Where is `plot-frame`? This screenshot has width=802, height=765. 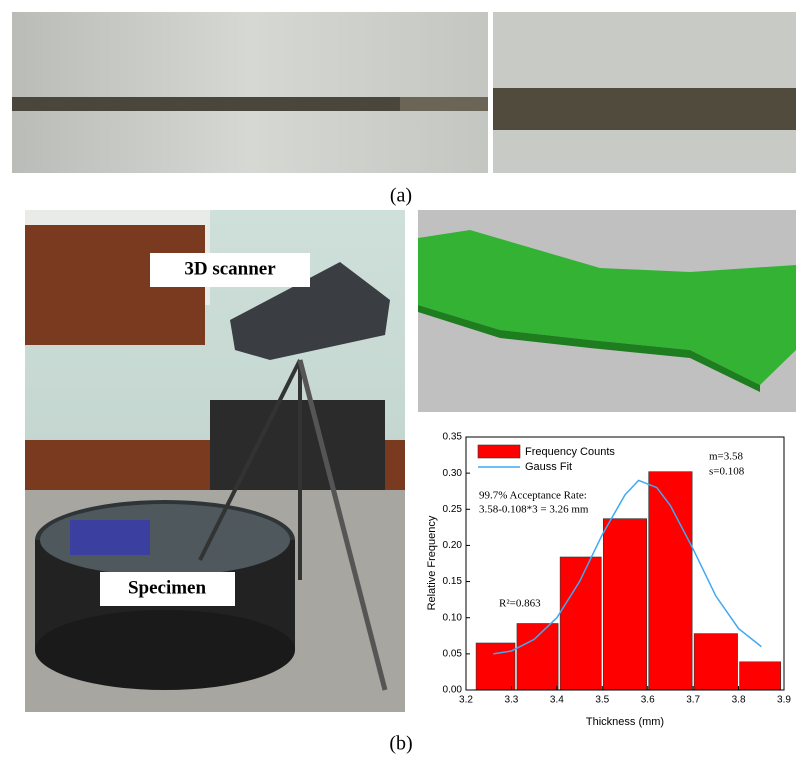
plot-frame is located at coordinates (625, 563).